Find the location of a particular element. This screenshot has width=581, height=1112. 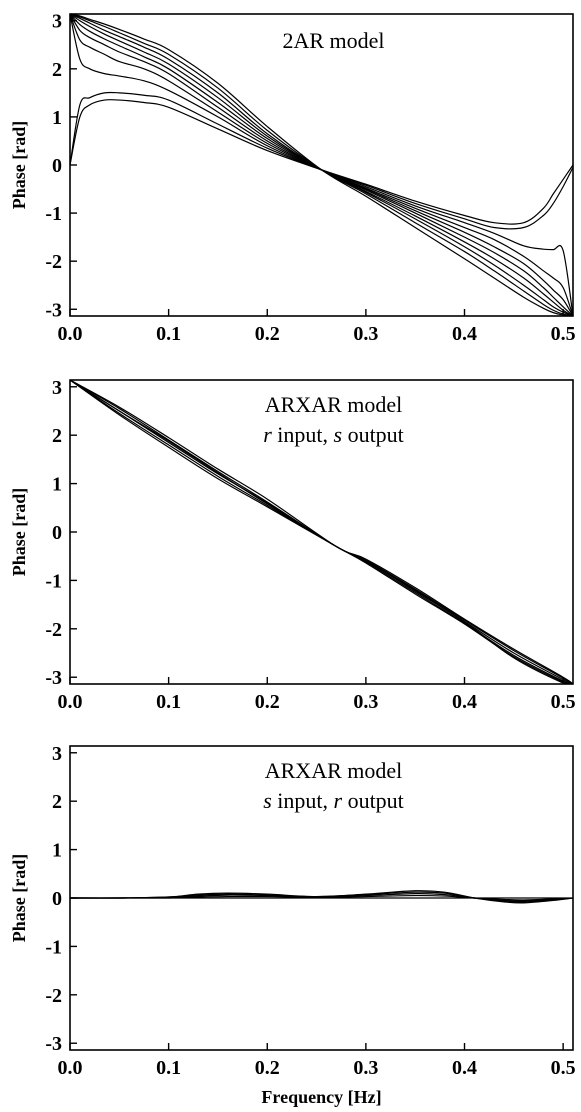

x-axis-label: Frequency [Hz] is located at coordinates (321, 1097).